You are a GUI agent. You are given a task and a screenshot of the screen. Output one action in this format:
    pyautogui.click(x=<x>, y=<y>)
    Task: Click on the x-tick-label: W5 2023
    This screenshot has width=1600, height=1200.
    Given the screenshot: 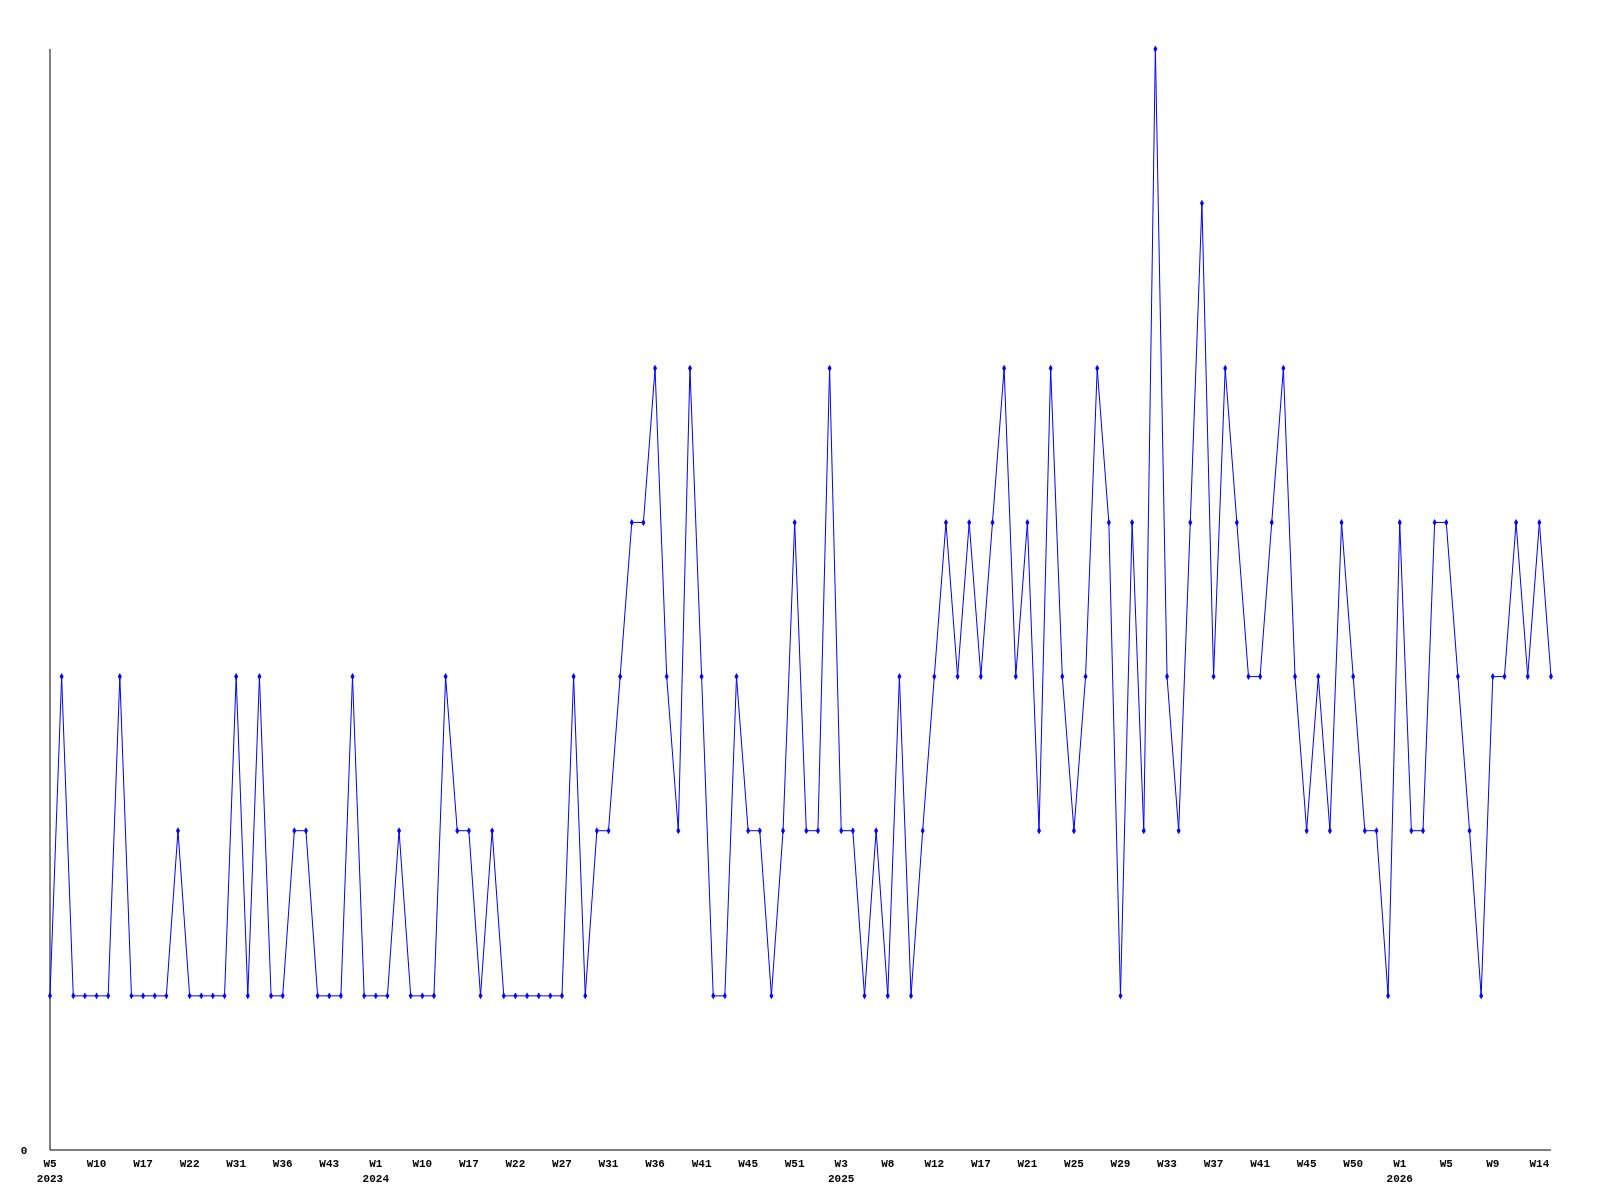 What is the action you would take?
    pyautogui.click(x=50, y=1171)
    